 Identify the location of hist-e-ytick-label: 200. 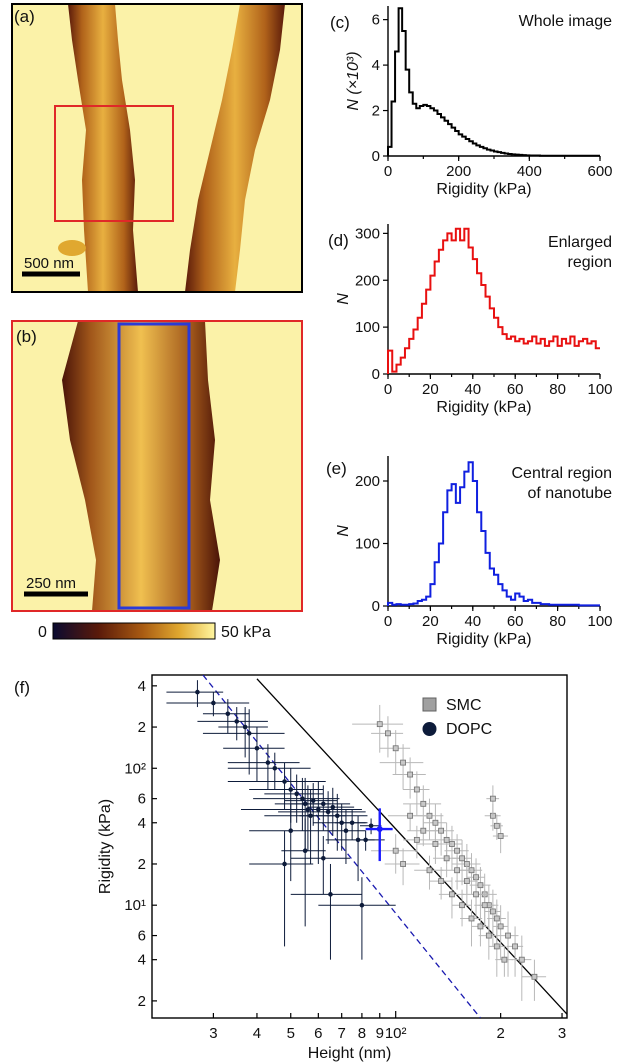
(367, 481).